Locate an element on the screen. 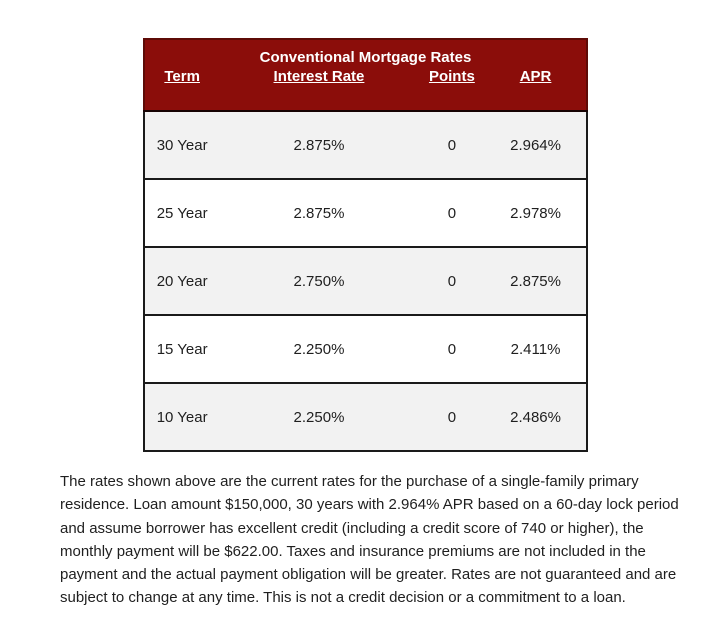 The width and height of the screenshot is (726, 623). table-row: 25 Year 2.875% 0 2.978% is located at coordinates (365, 213).